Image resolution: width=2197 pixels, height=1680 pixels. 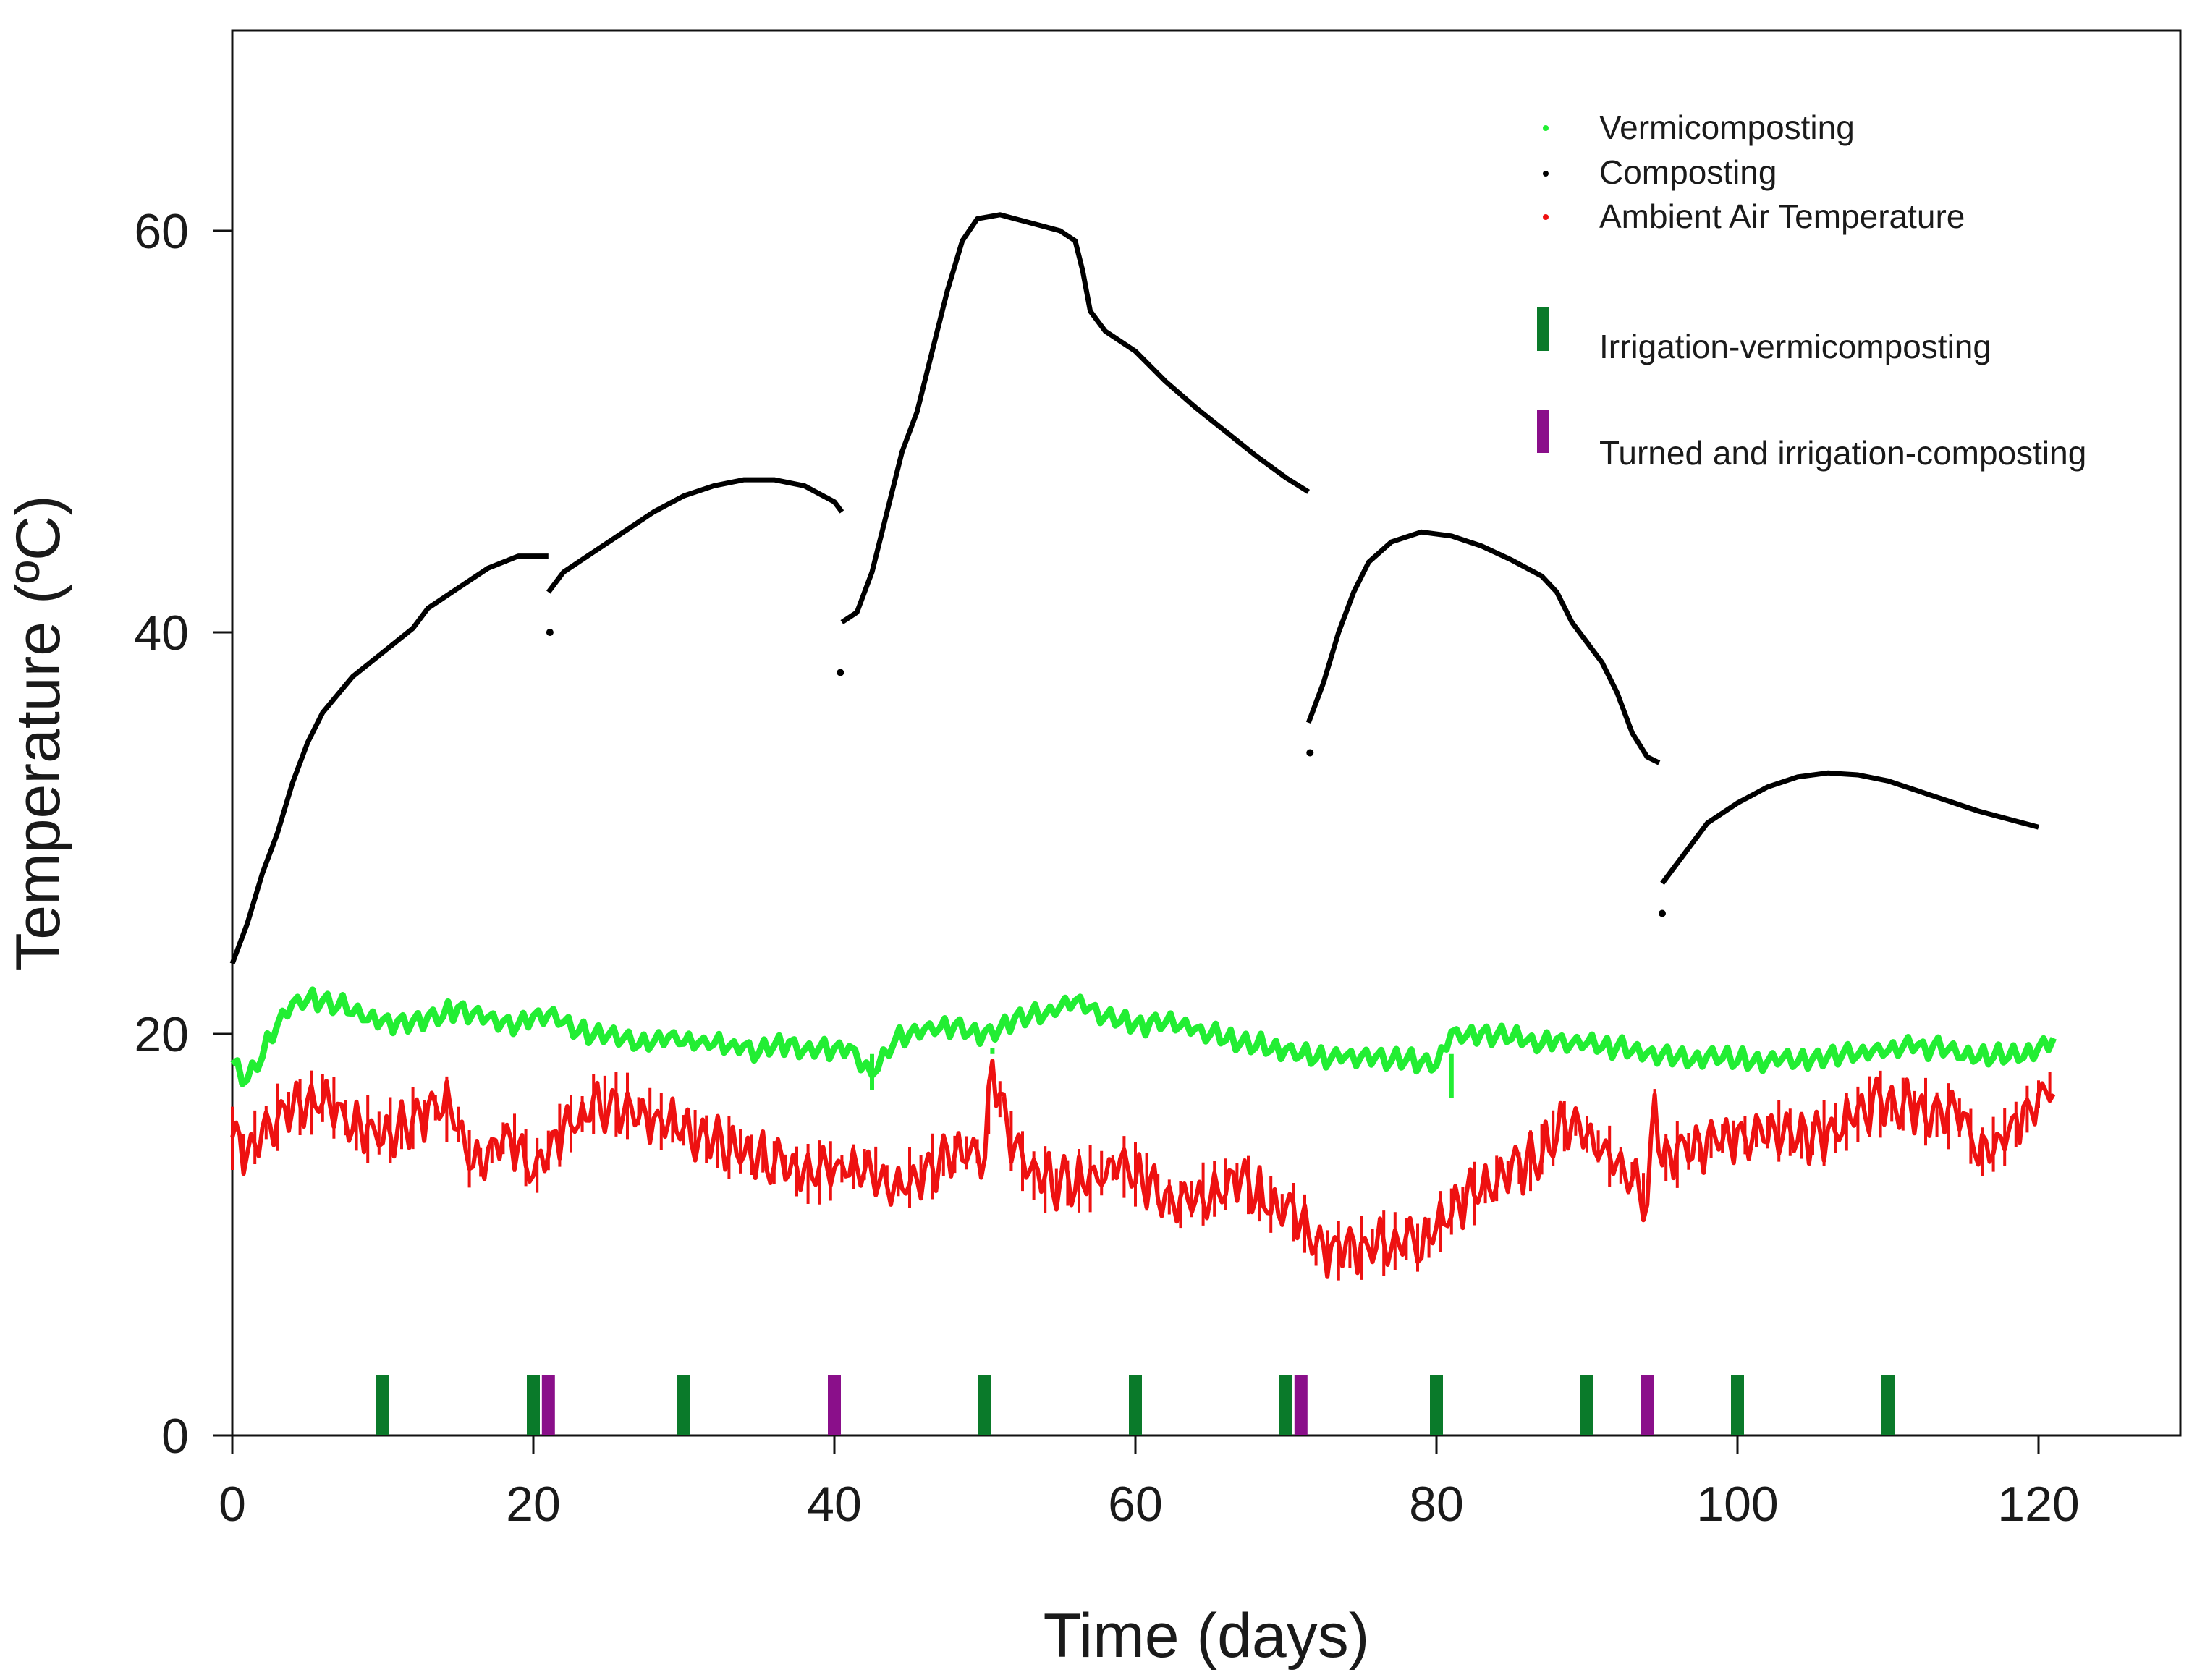 What do you see at coordinates (1546, 174) in the screenshot?
I see `legend-marker-composting` at bounding box center [1546, 174].